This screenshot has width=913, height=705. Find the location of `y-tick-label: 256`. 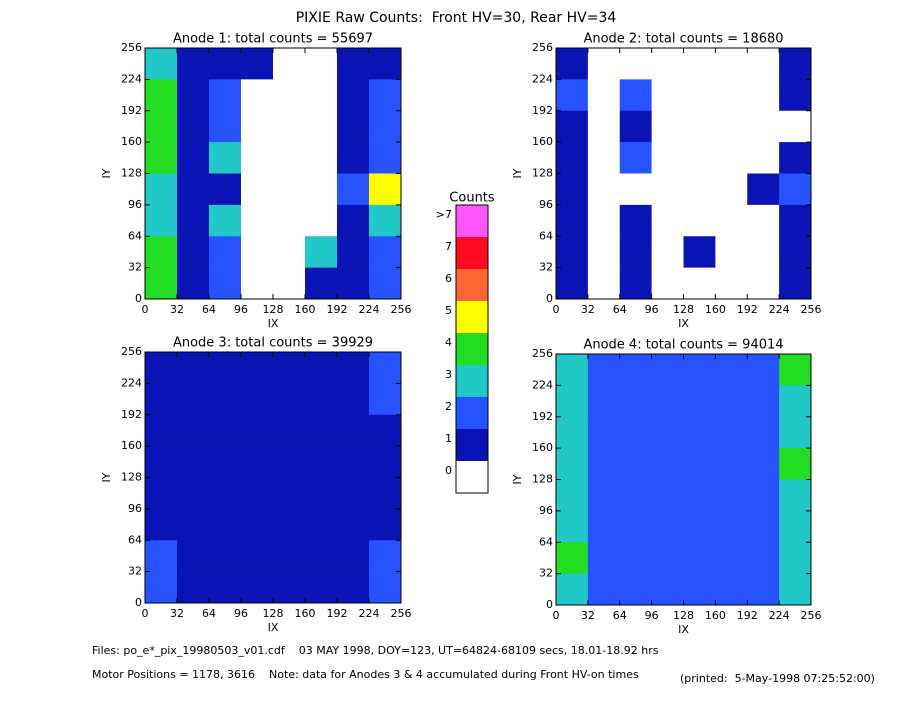

y-tick-label: 256 is located at coordinates (542, 47).